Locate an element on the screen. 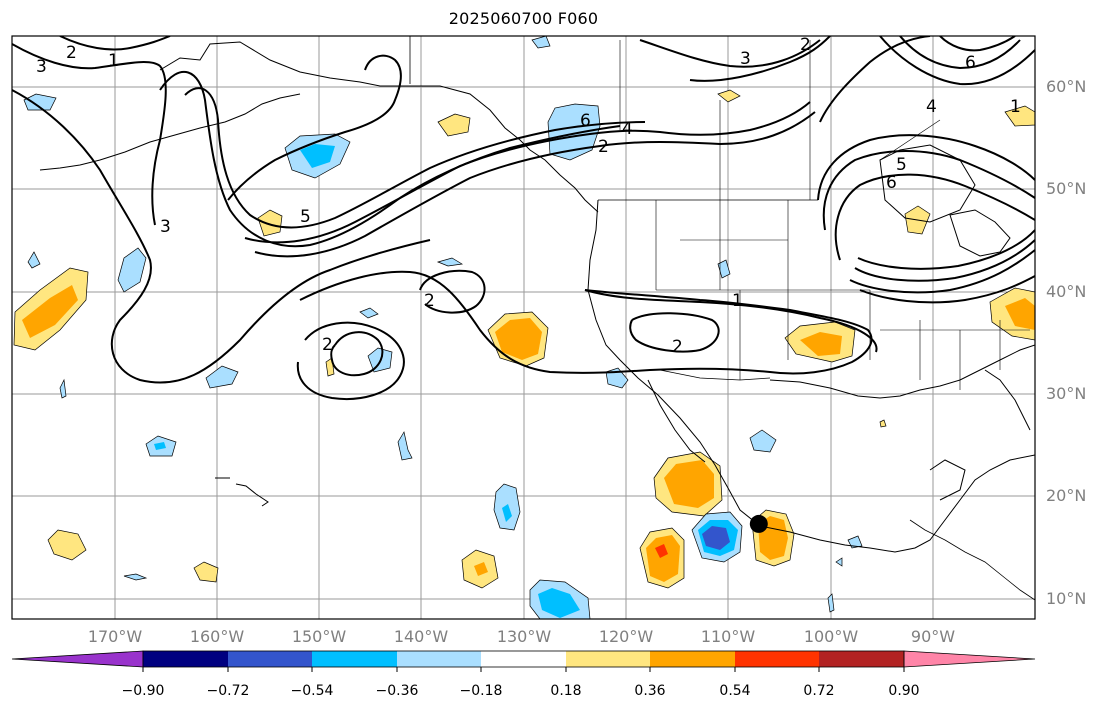  province-lines is located at coordinates (780, 120).